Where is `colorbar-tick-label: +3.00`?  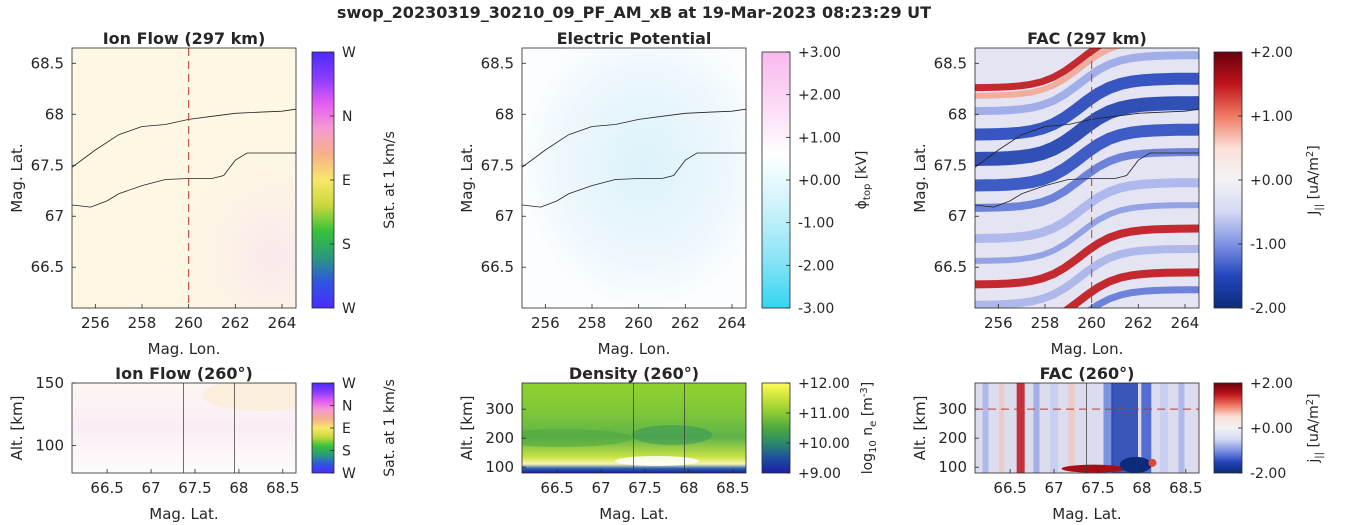
colorbar-tick-label: +3.00 is located at coordinates (819, 53).